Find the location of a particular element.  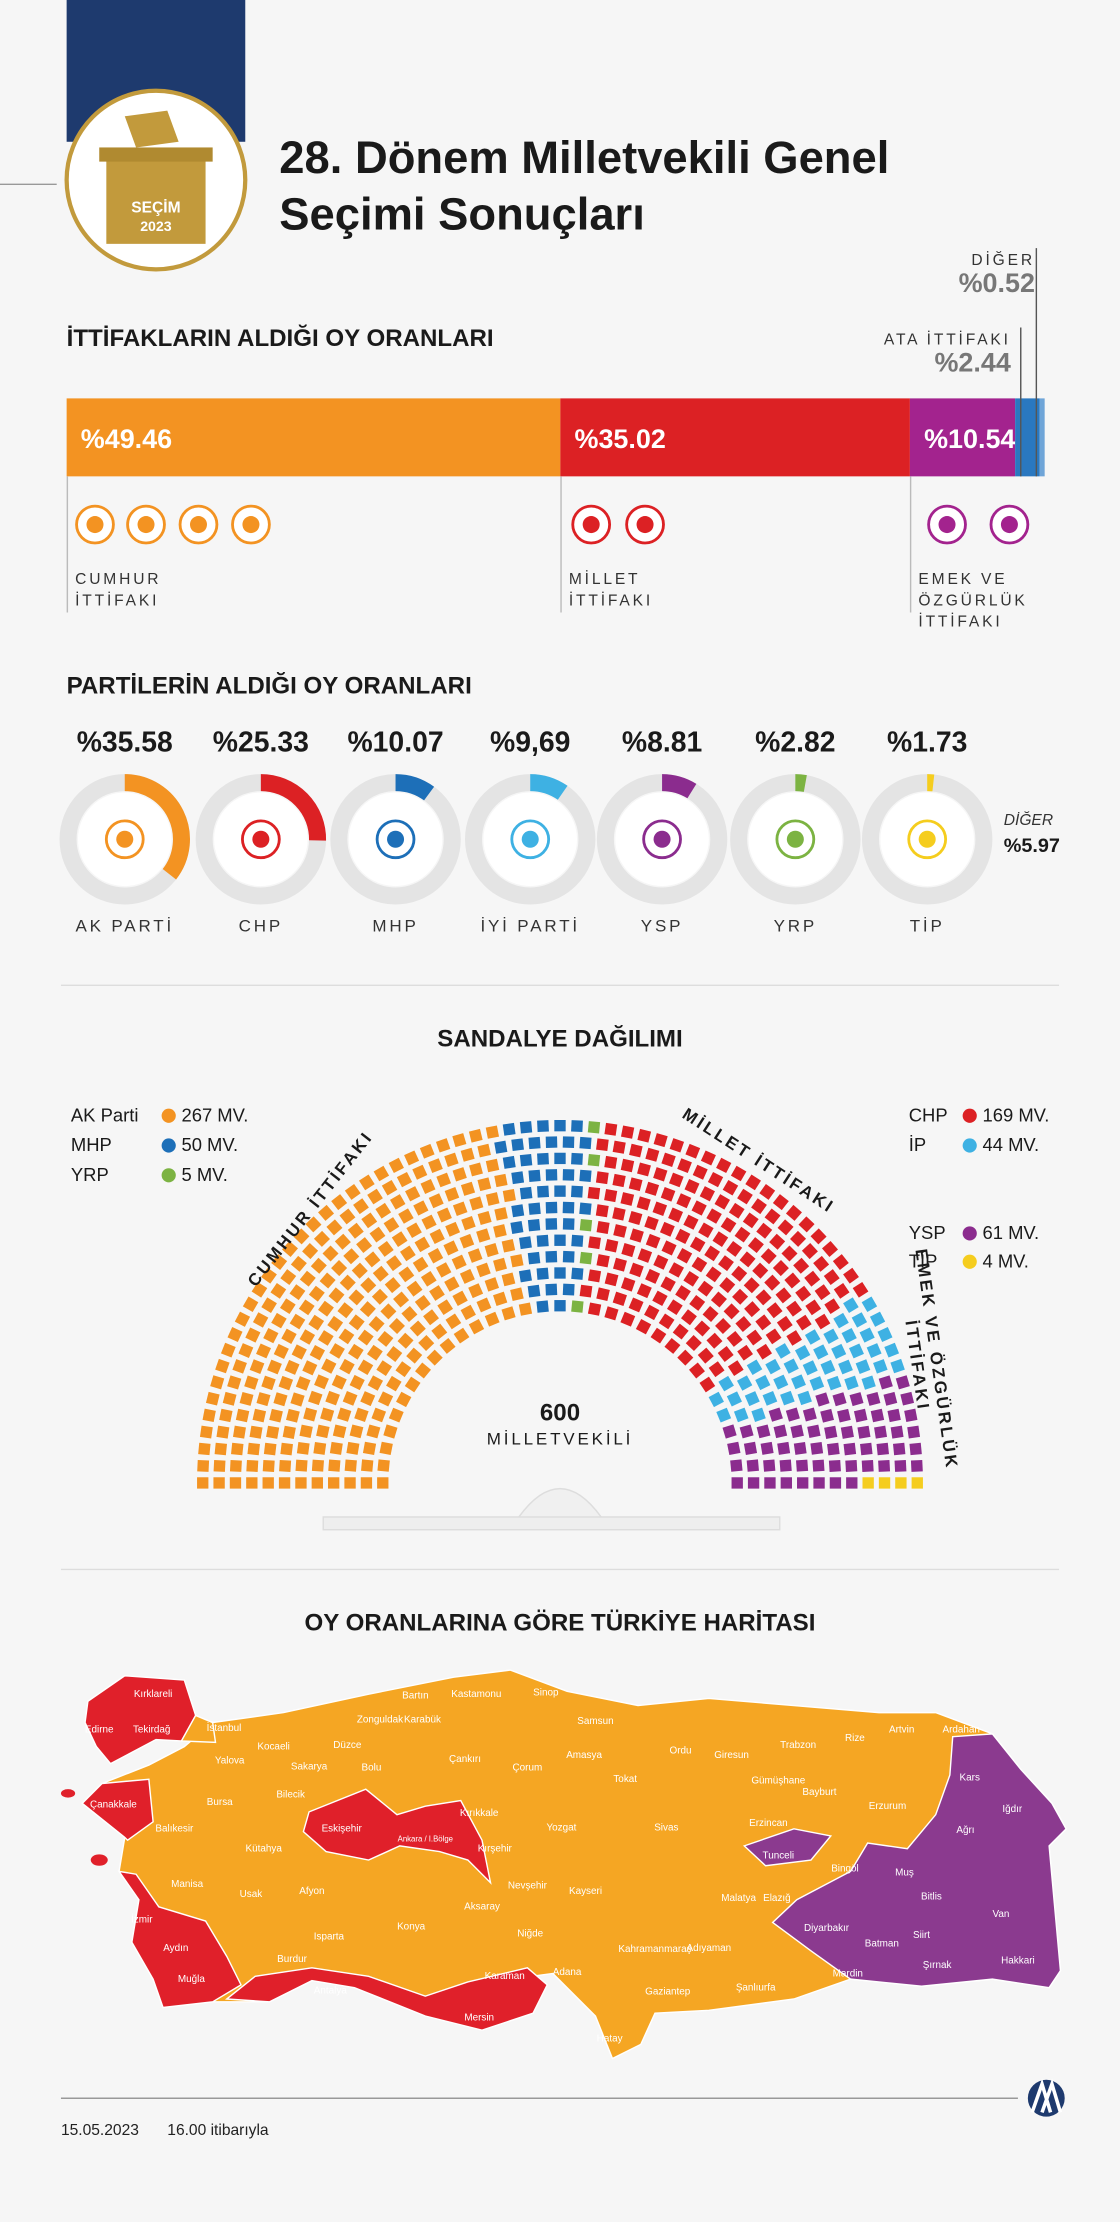

party-name: TİP is located at coordinates (927, 925).